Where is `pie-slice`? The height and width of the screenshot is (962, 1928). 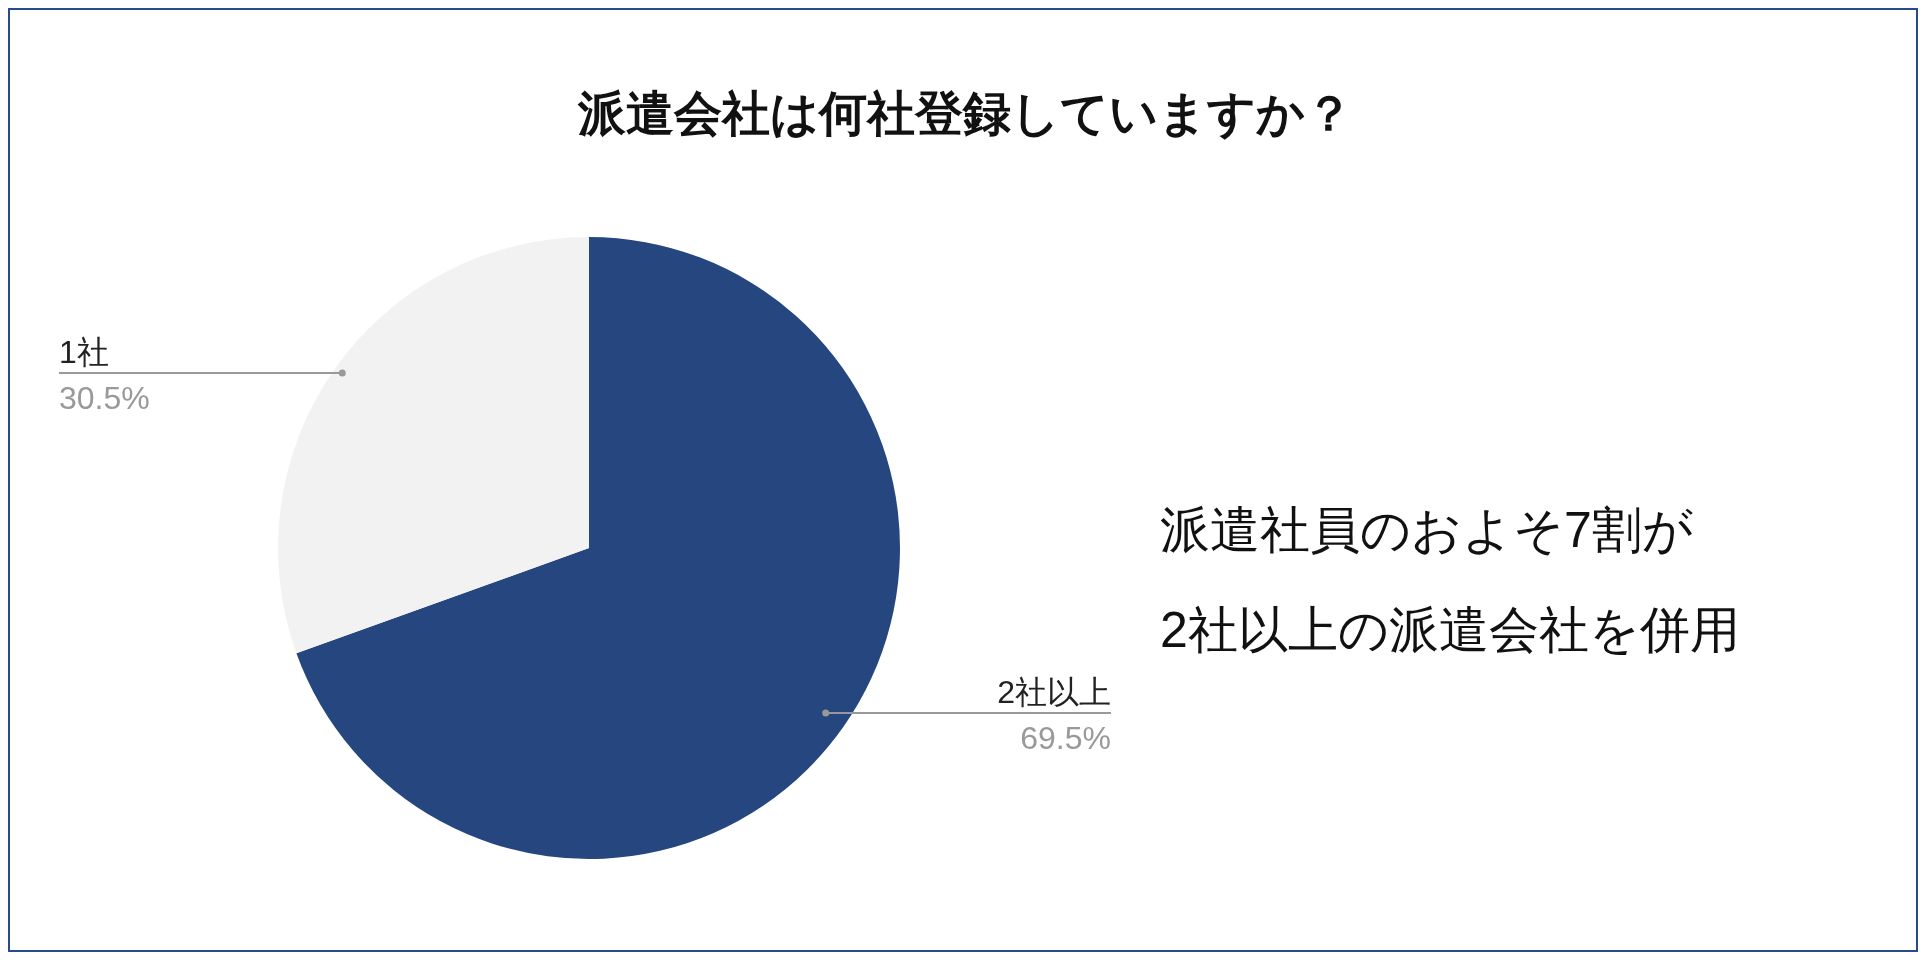 pie-slice is located at coordinates (433, 445).